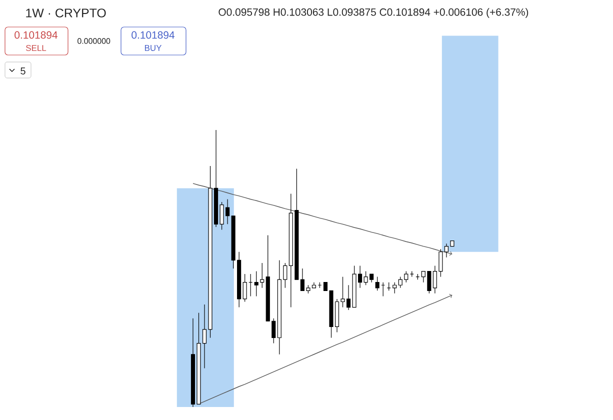  What do you see at coordinates (23, 71) in the screenshot?
I see `text: 5` at bounding box center [23, 71].